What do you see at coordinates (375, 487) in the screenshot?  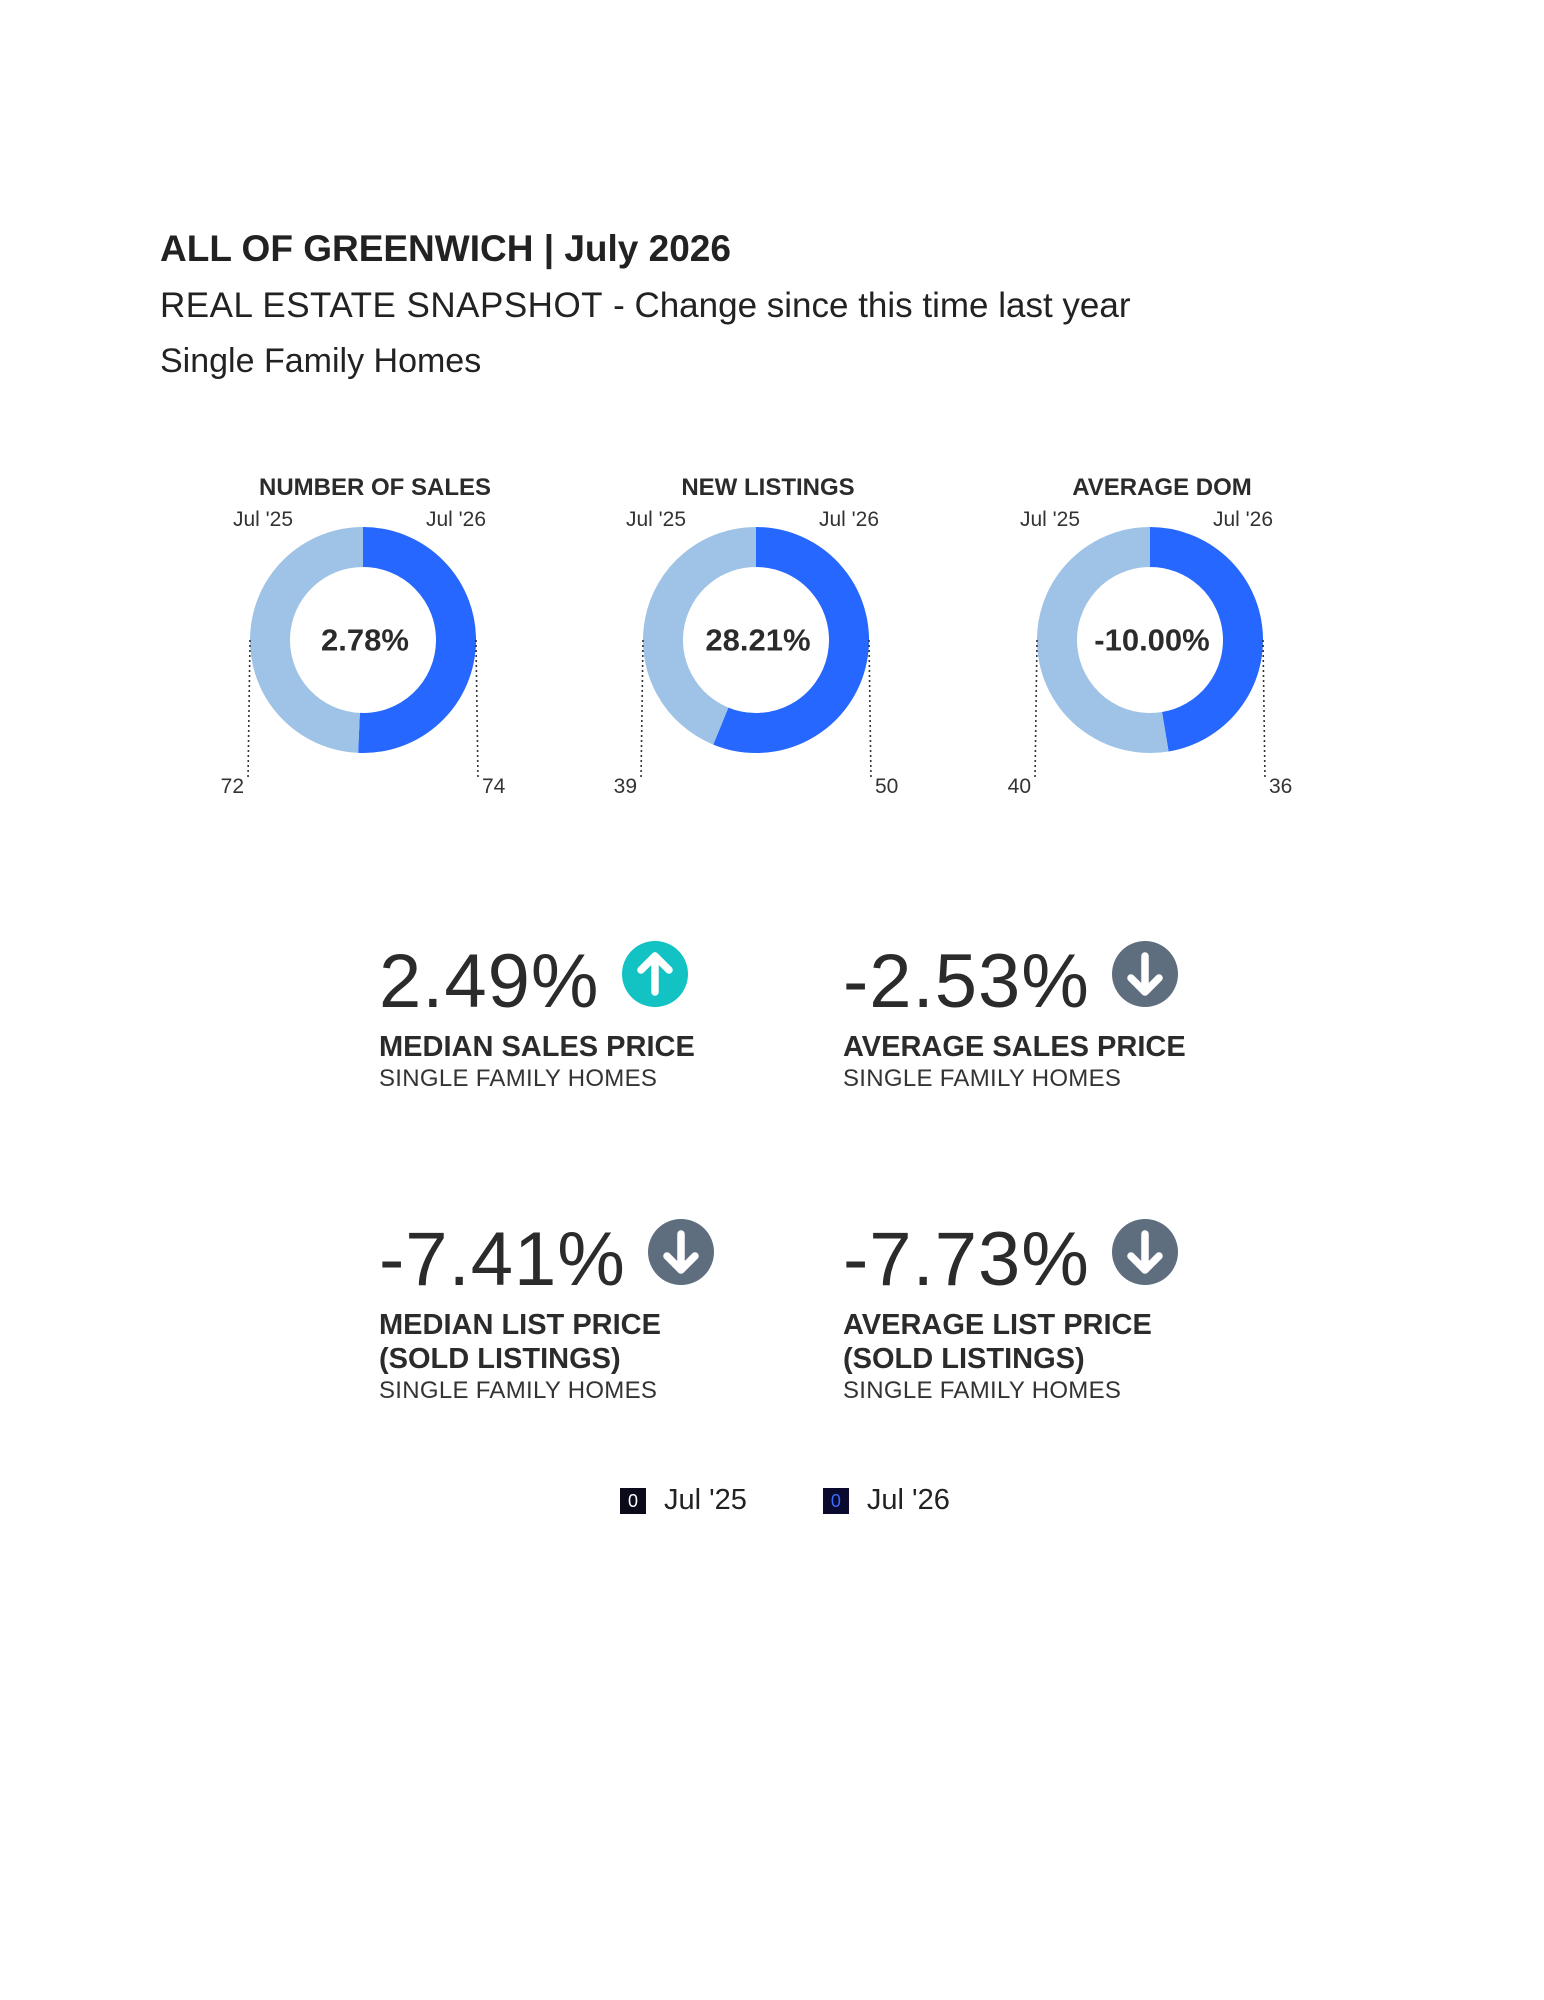 I see `donut-title: NUMBER OF SALES` at bounding box center [375, 487].